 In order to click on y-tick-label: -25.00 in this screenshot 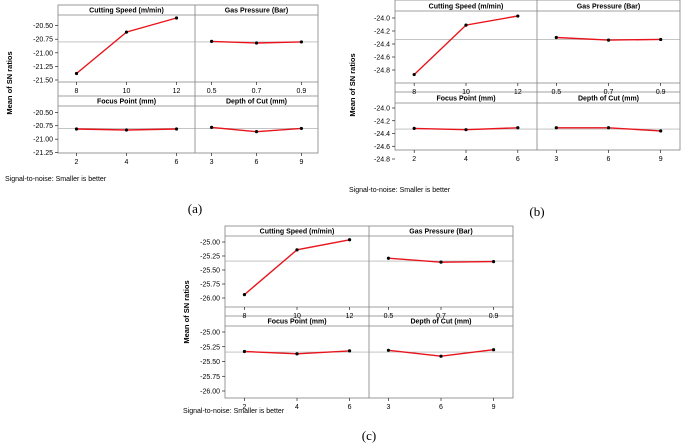, I will do `click(210, 243)`.